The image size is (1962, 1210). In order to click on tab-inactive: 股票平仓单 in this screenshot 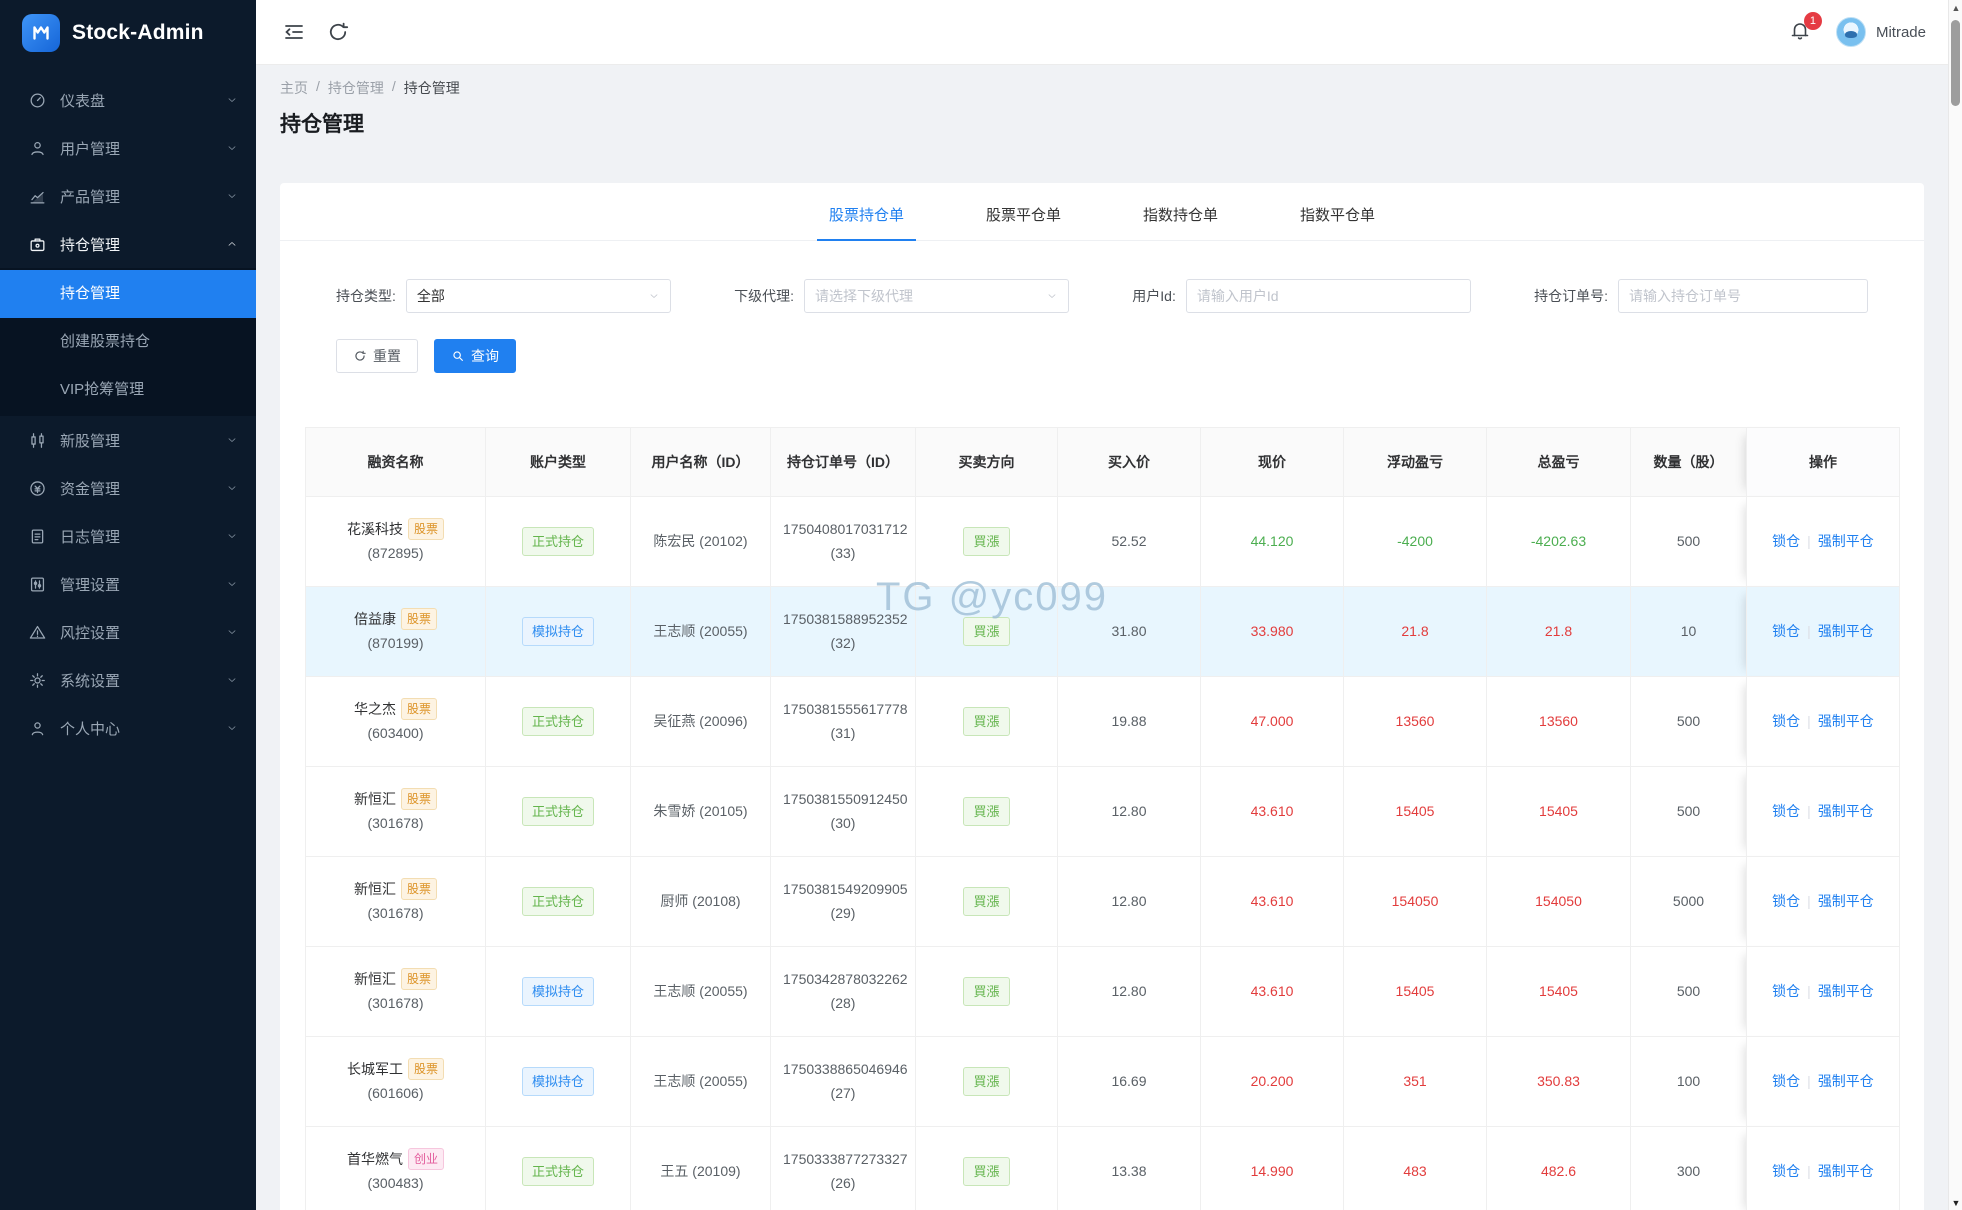, I will do `click(1023, 215)`.